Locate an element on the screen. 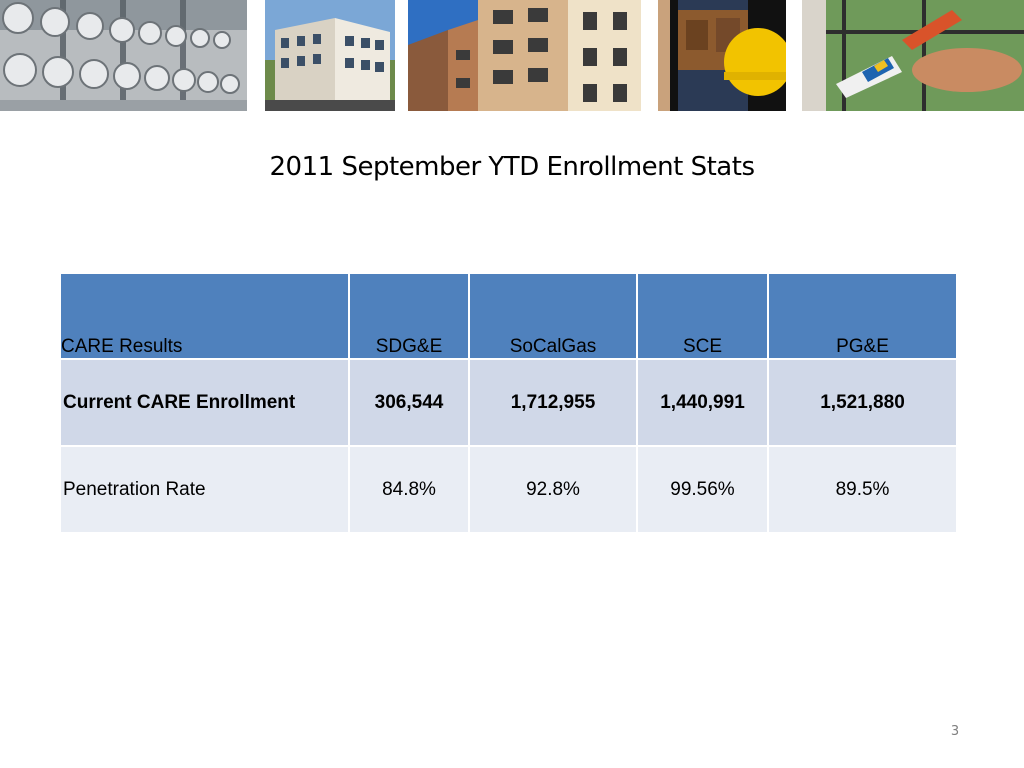  cell-pge-enrollment: 1,521,880 is located at coordinates (862, 402).